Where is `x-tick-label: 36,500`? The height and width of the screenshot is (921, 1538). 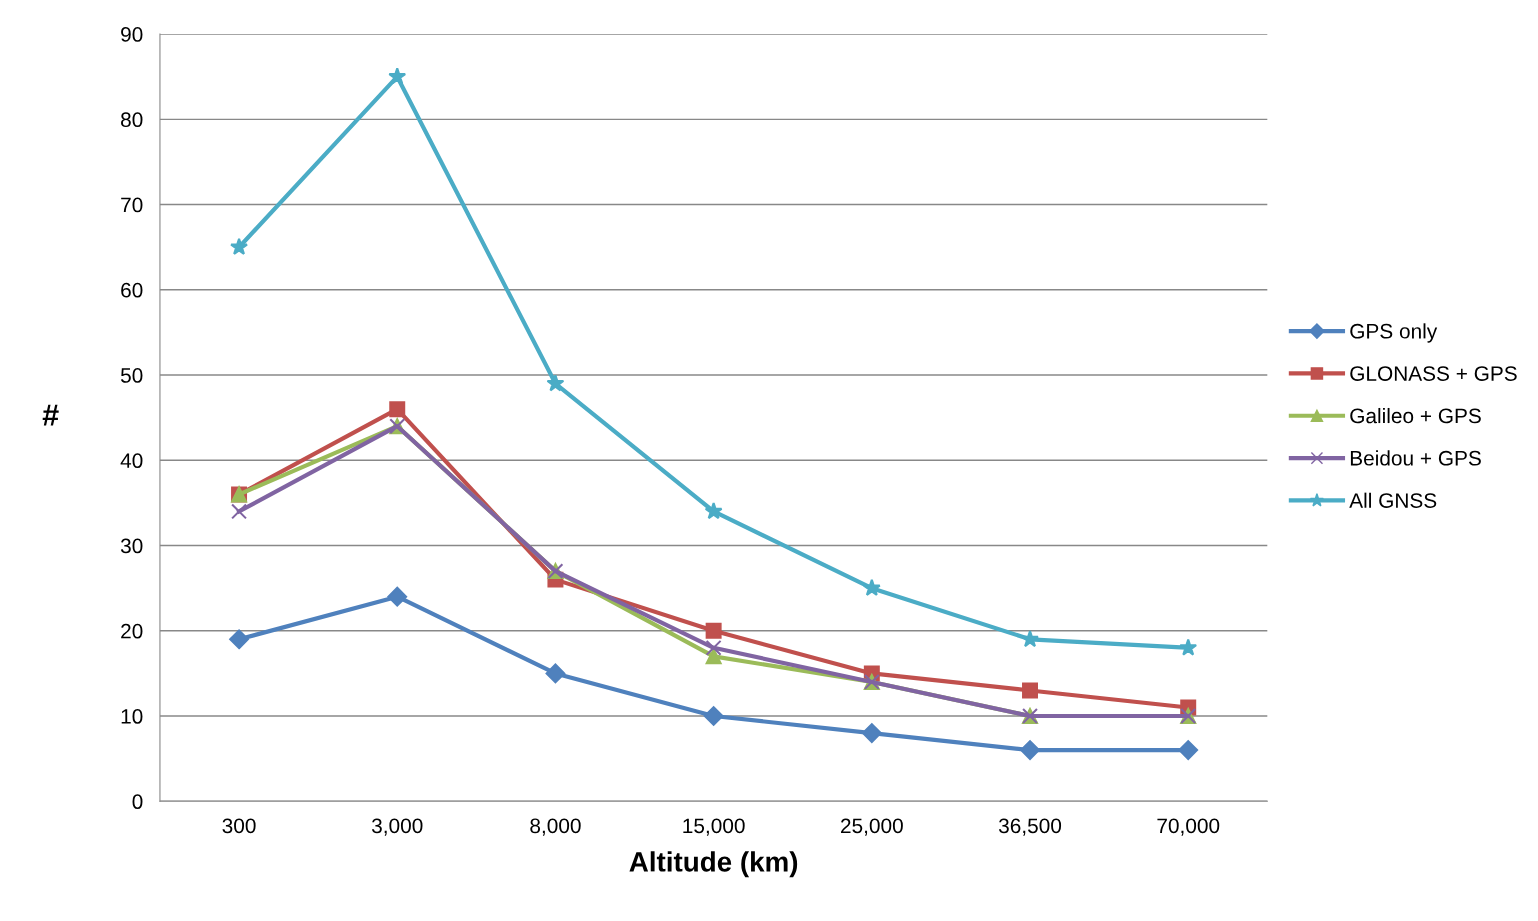 x-tick-label: 36,500 is located at coordinates (1030, 827).